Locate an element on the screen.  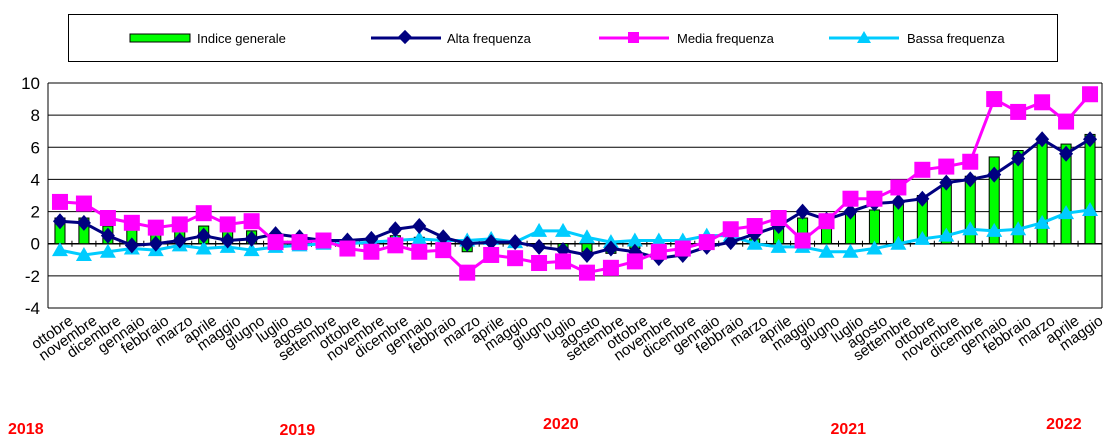
year-label: 2021 is located at coordinates (848, 429).